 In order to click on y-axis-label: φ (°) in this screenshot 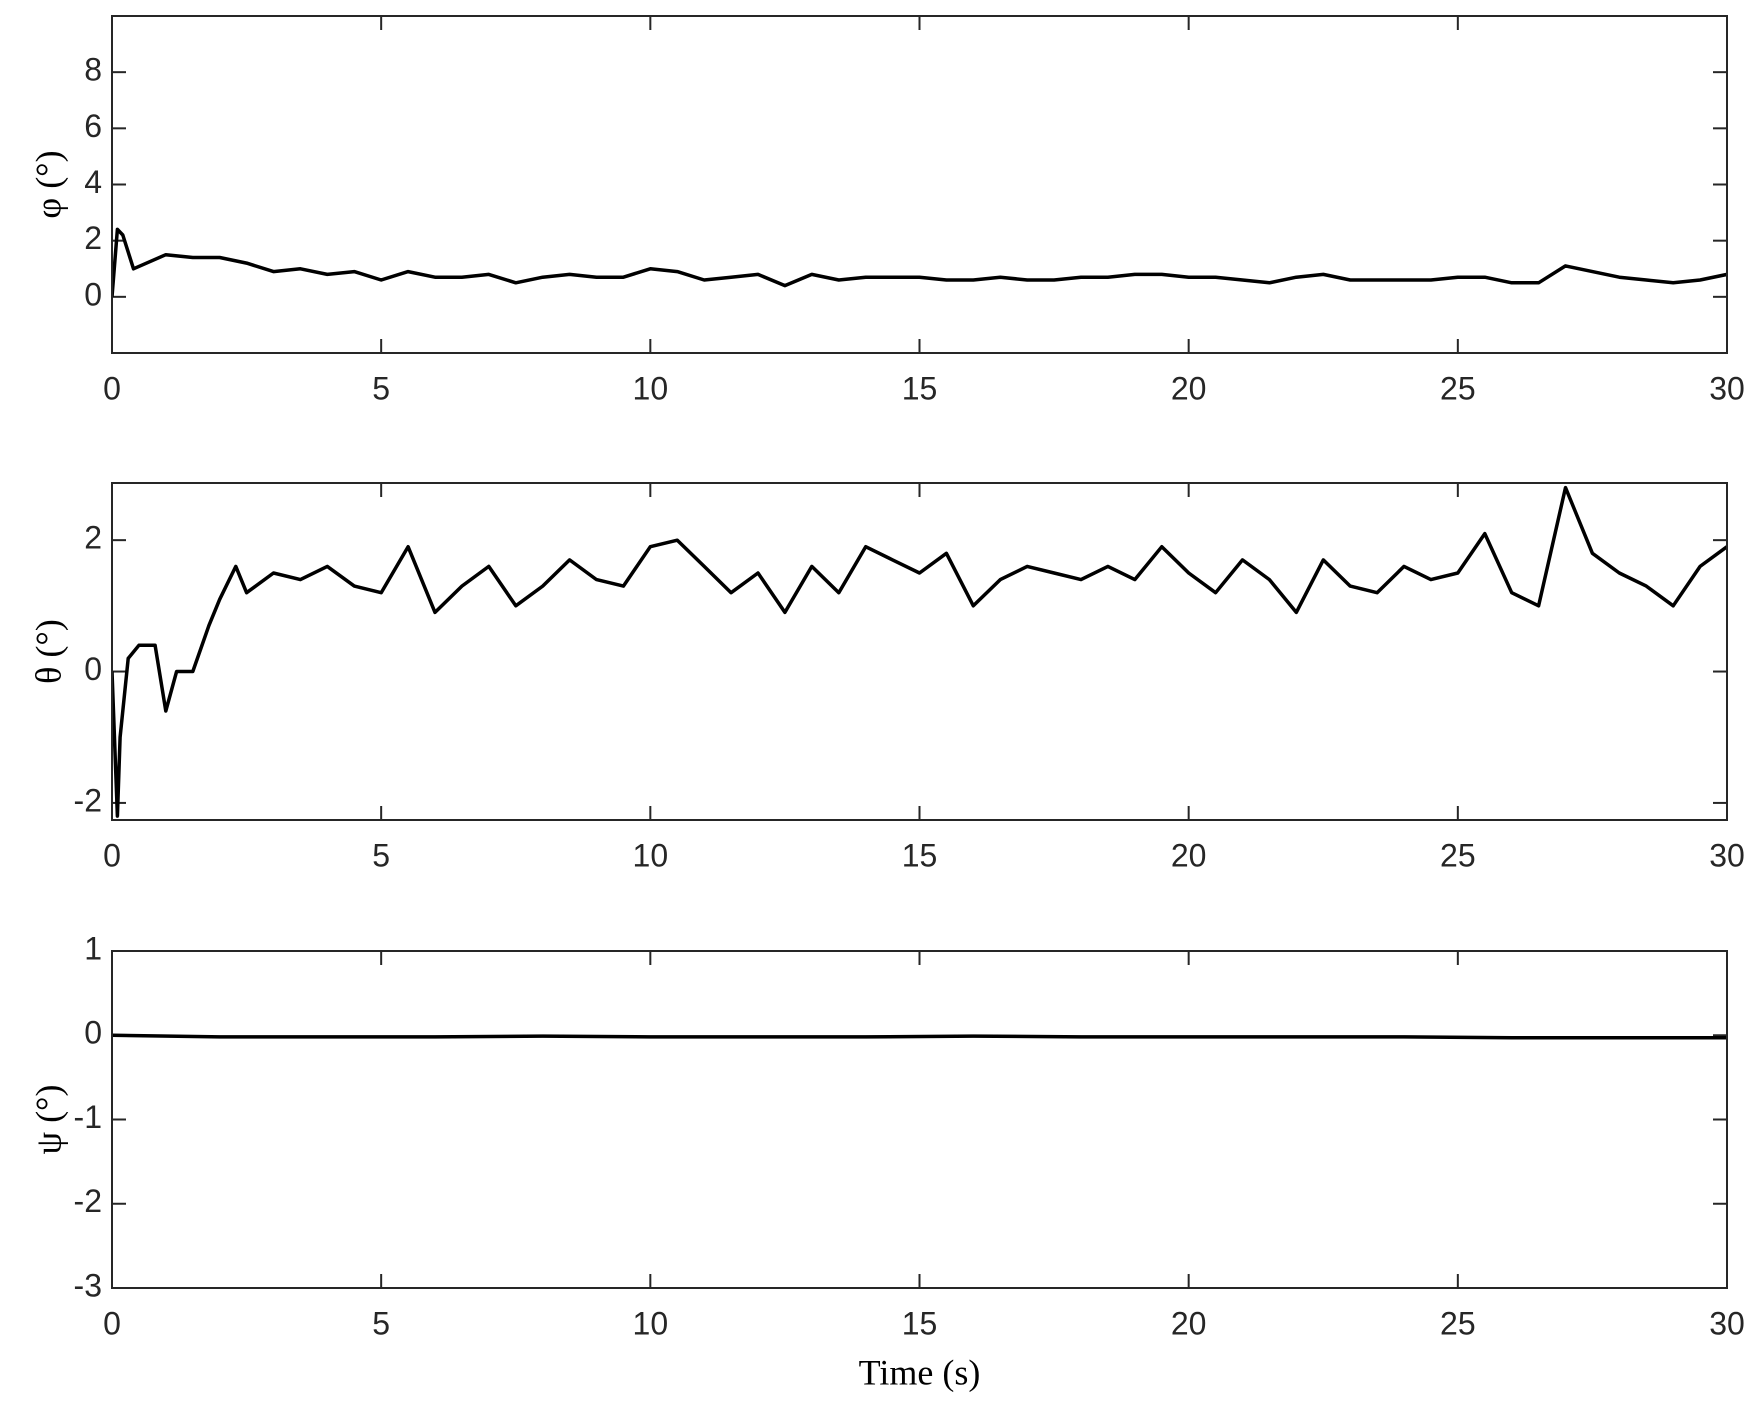, I will do `click(48, 184)`.